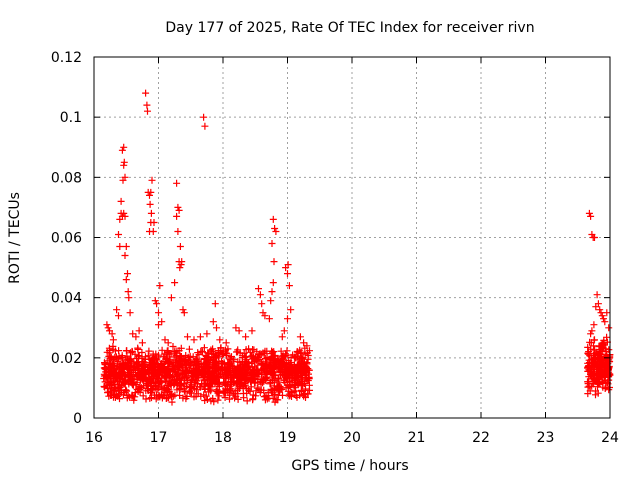 This screenshot has width=640, height=480. I want to click on y-tick-label: 0, so click(77, 419).